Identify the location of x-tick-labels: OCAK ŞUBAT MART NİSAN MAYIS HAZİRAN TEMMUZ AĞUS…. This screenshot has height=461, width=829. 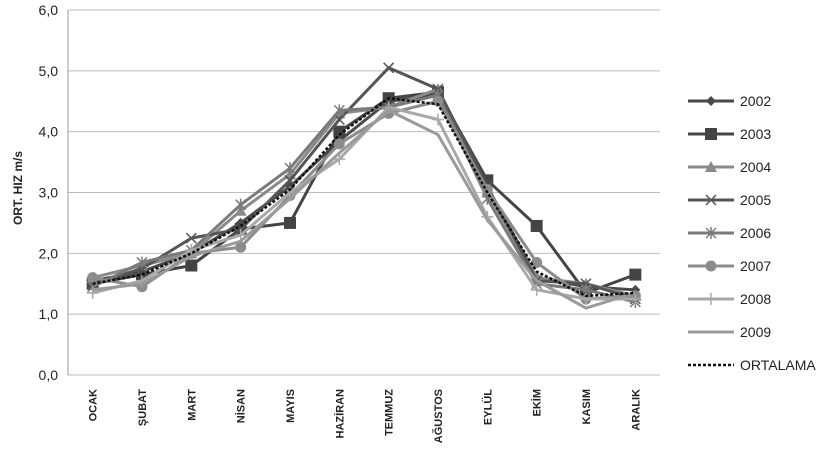
(365, 416).